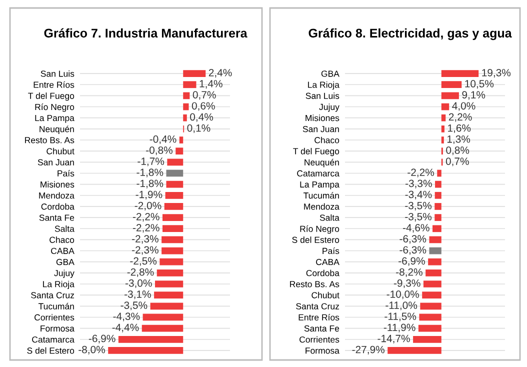 This screenshot has height=367, width=527. Describe the element at coordinates (323, 351) in the screenshot. I see `y-tick-label: Formosa` at that location.